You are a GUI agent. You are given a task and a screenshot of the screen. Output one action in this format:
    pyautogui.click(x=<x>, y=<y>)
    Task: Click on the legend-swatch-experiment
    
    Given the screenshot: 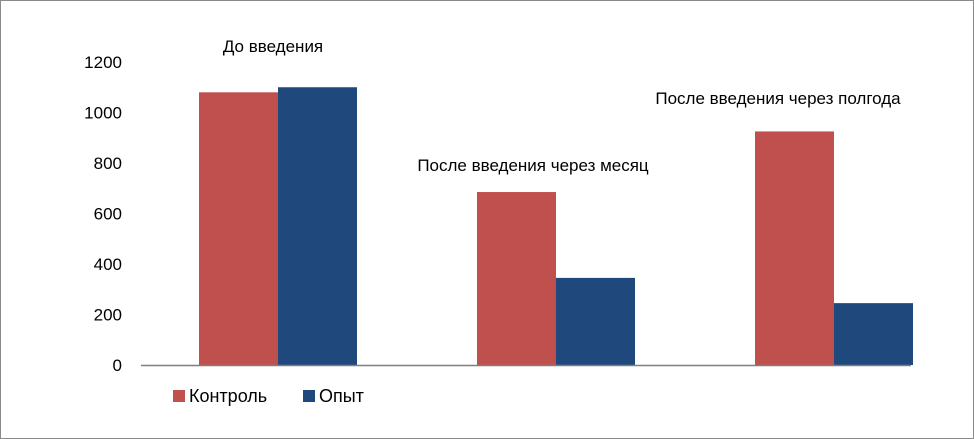 What is the action you would take?
    pyautogui.click(x=309, y=396)
    